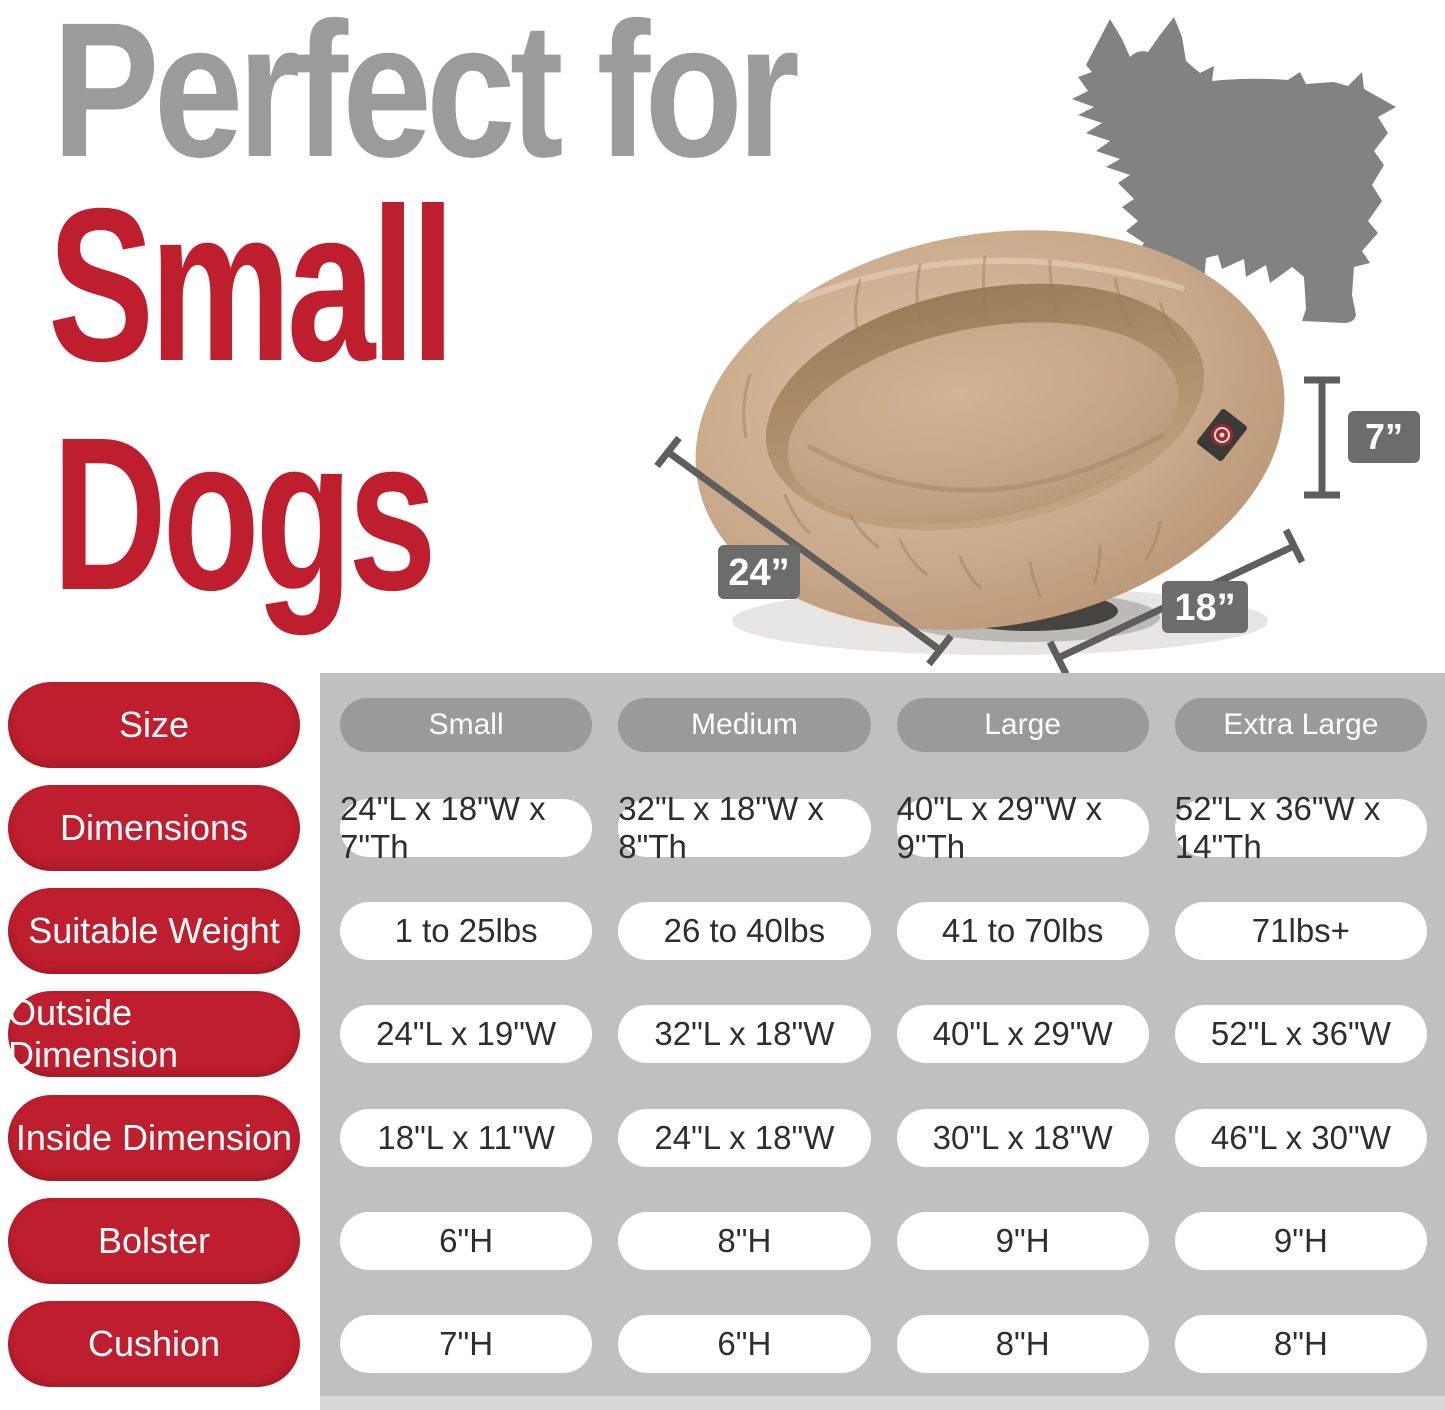 The height and width of the screenshot is (1410, 1445). Describe the element at coordinates (154, 724) in the screenshot. I see `row-label-size: Size` at that location.